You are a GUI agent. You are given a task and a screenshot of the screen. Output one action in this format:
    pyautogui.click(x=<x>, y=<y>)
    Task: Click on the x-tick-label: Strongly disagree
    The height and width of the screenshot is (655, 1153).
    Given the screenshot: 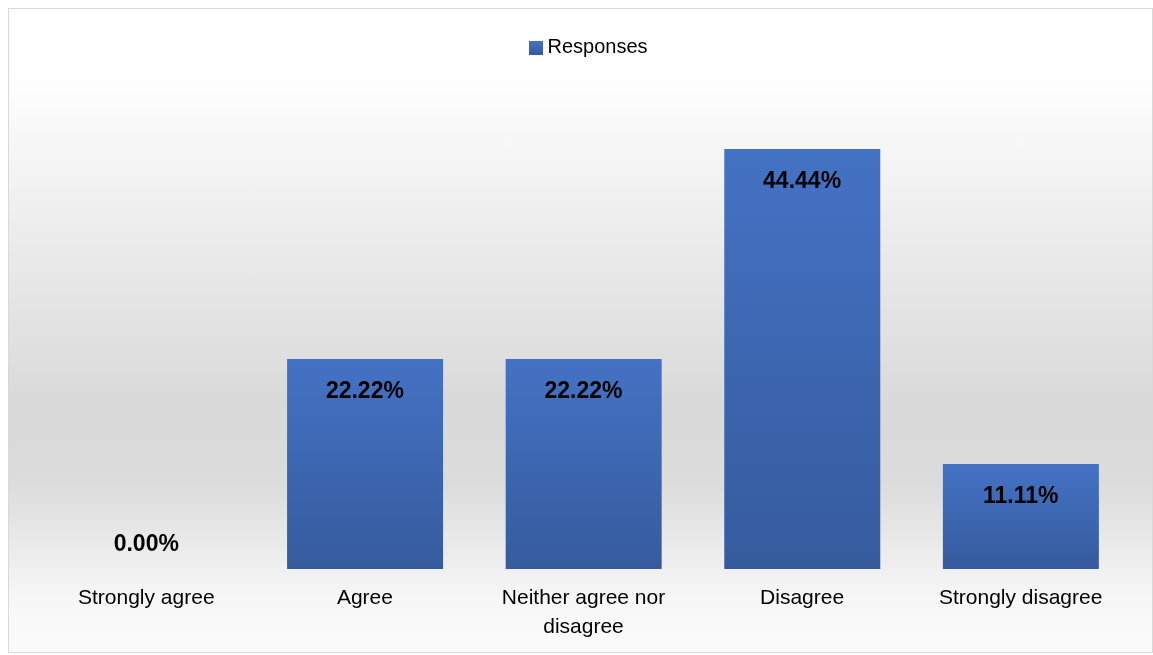 What is the action you would take?
    pyautogui.click(x=1020, y=596)
    